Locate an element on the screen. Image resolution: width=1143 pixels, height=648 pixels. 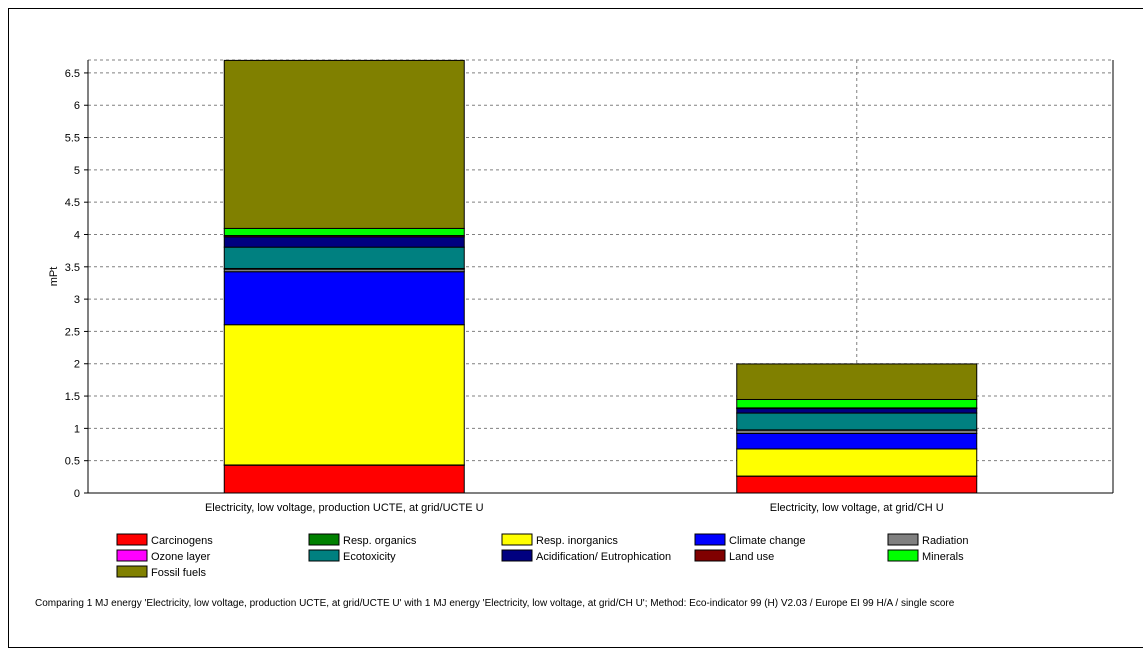
legend-label: Radiation is located at coordinates (945, 541).